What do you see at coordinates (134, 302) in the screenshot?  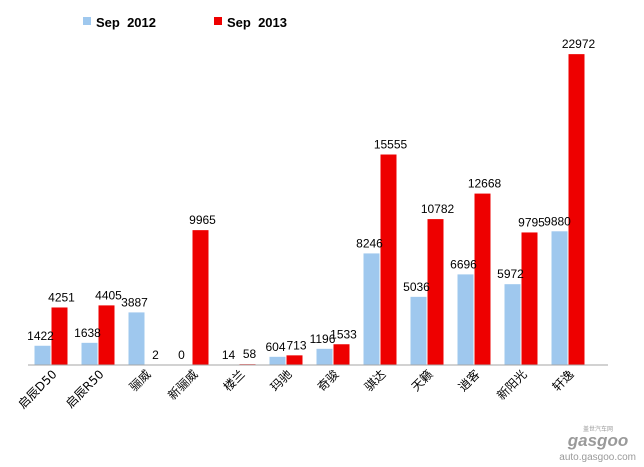 I see `value-label-sep-2012-2: 3887` at bounding box center [134, 302].